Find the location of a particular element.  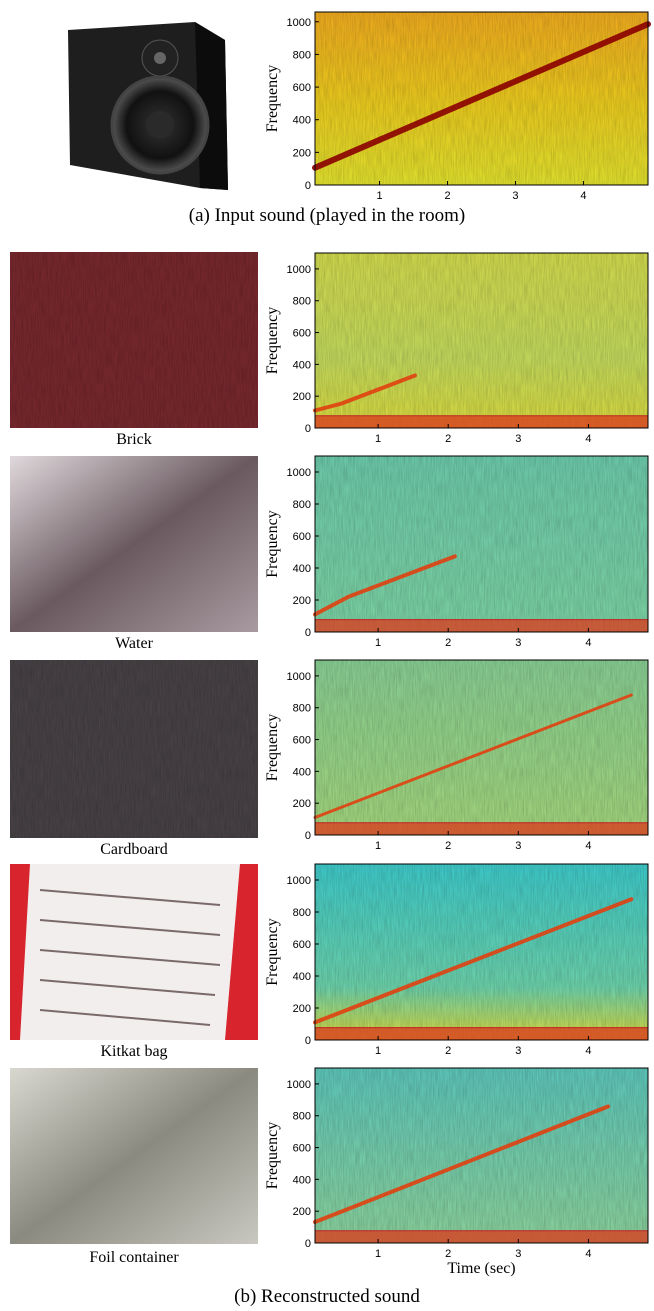

x-axis-label: Time (sec) is located at coordinates (481, 1268).